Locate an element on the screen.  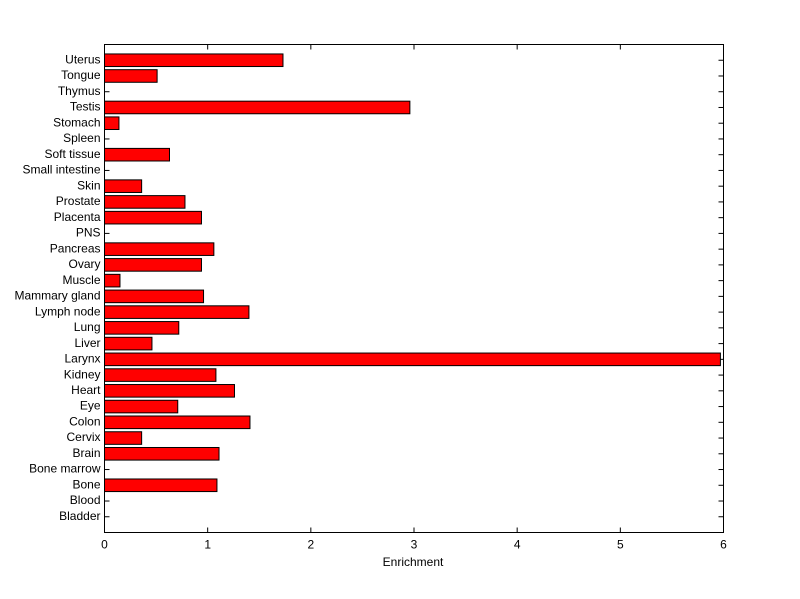
y-tick-label: Brain is located at coordinates (86, 453).